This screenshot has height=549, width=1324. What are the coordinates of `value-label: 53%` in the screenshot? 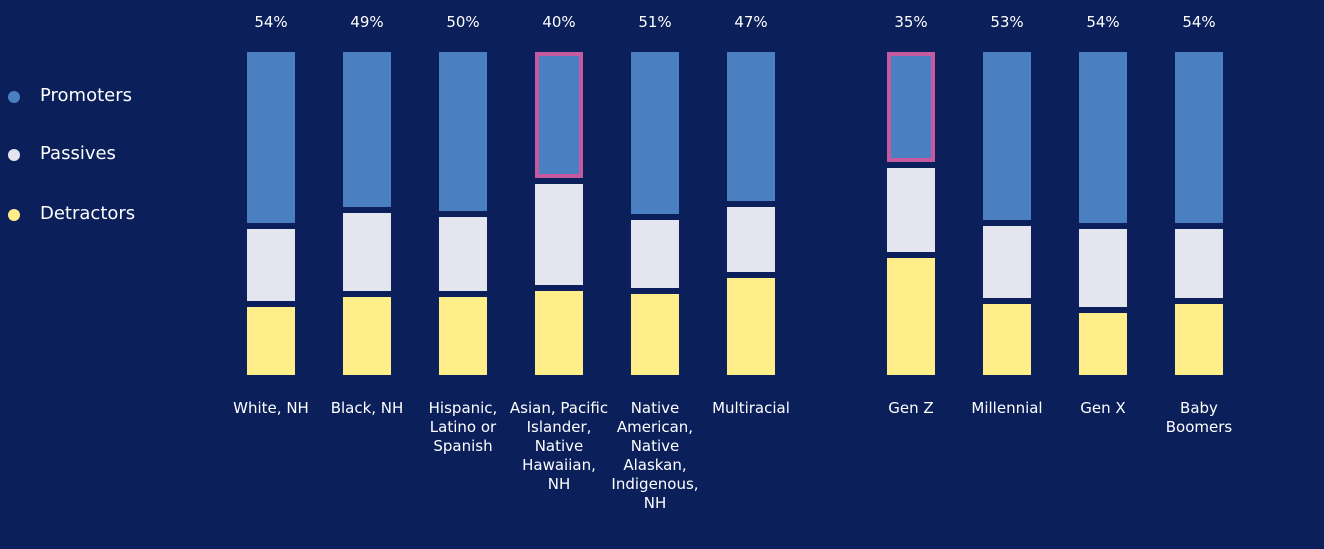 It's located at (1007, 22).